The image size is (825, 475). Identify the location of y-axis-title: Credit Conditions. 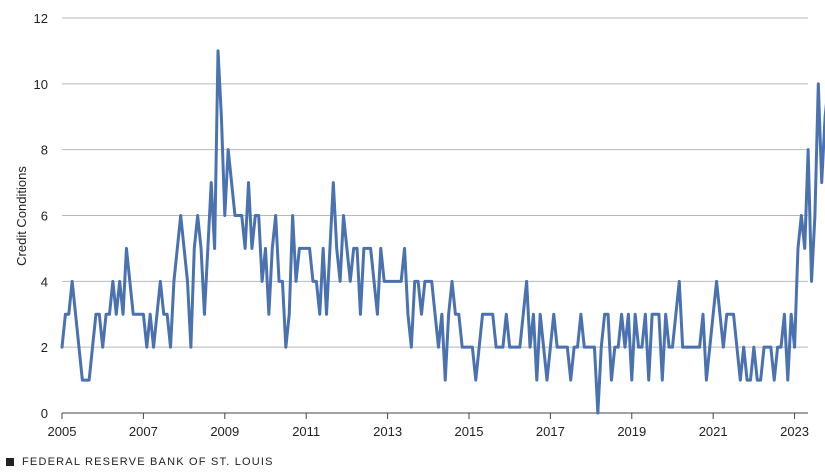
(21, 216).